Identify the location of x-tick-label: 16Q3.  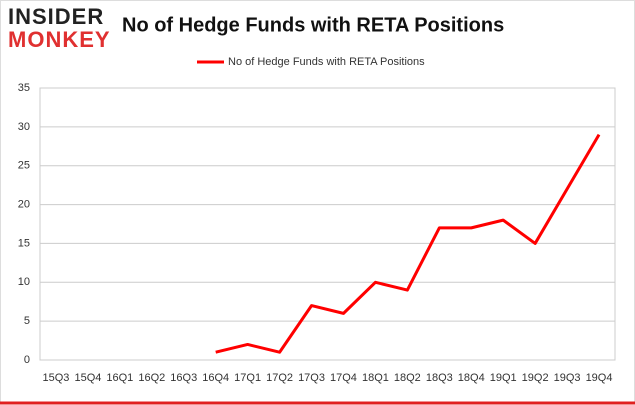
(183, 378).